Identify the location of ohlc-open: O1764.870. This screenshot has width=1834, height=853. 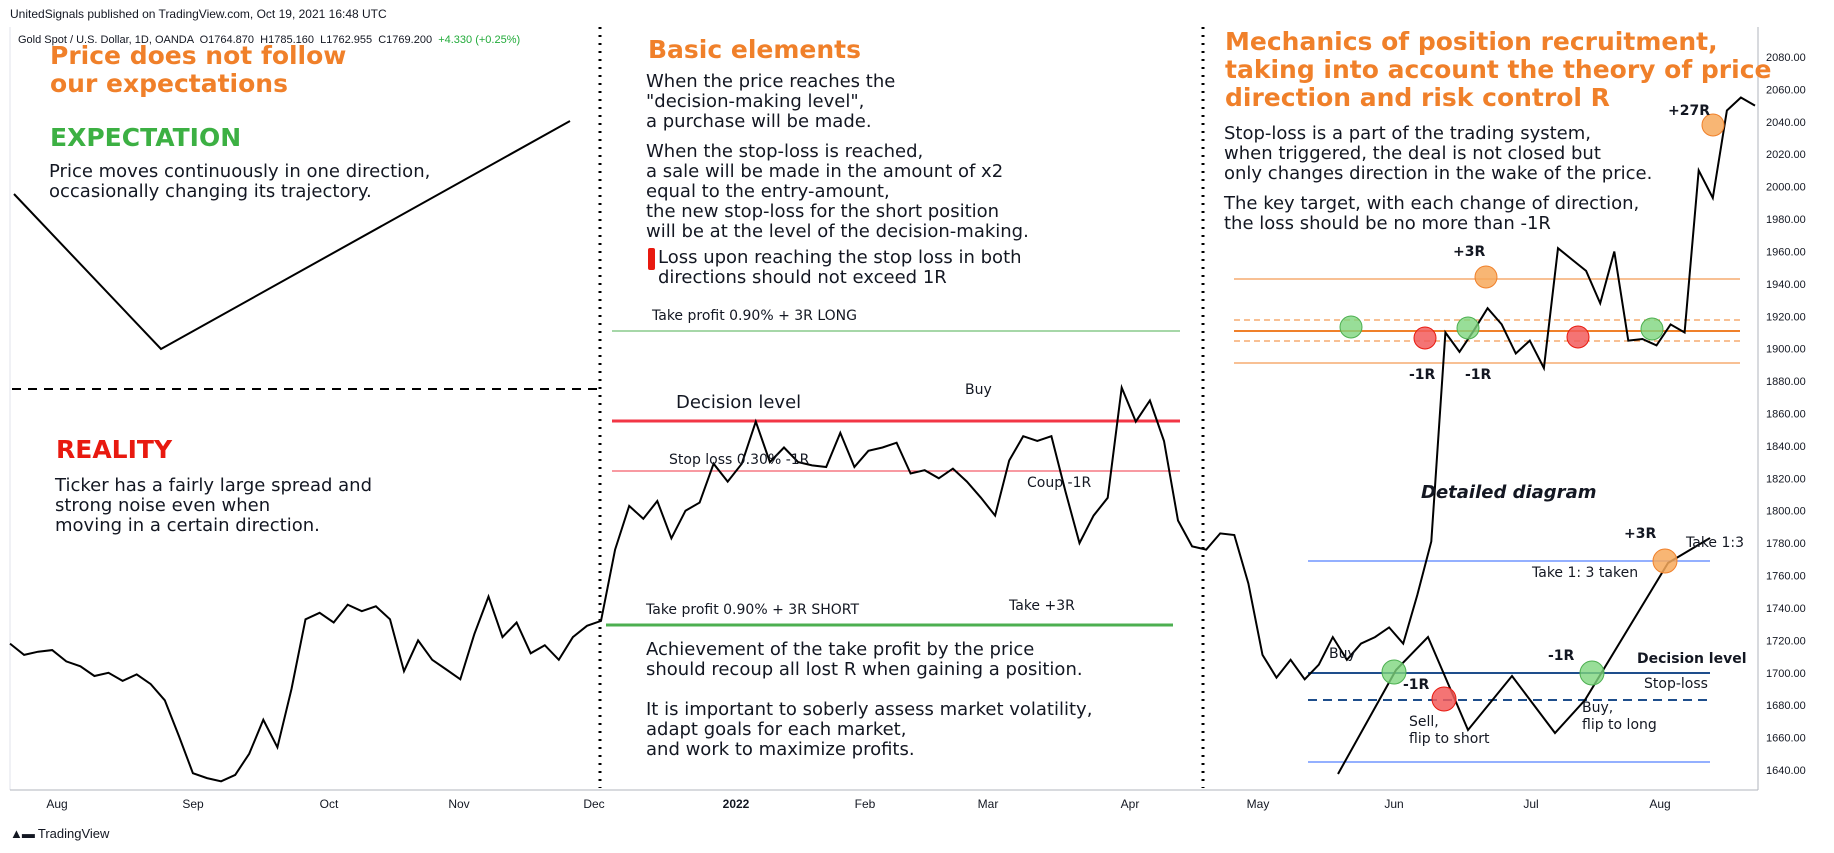
(227, 40).